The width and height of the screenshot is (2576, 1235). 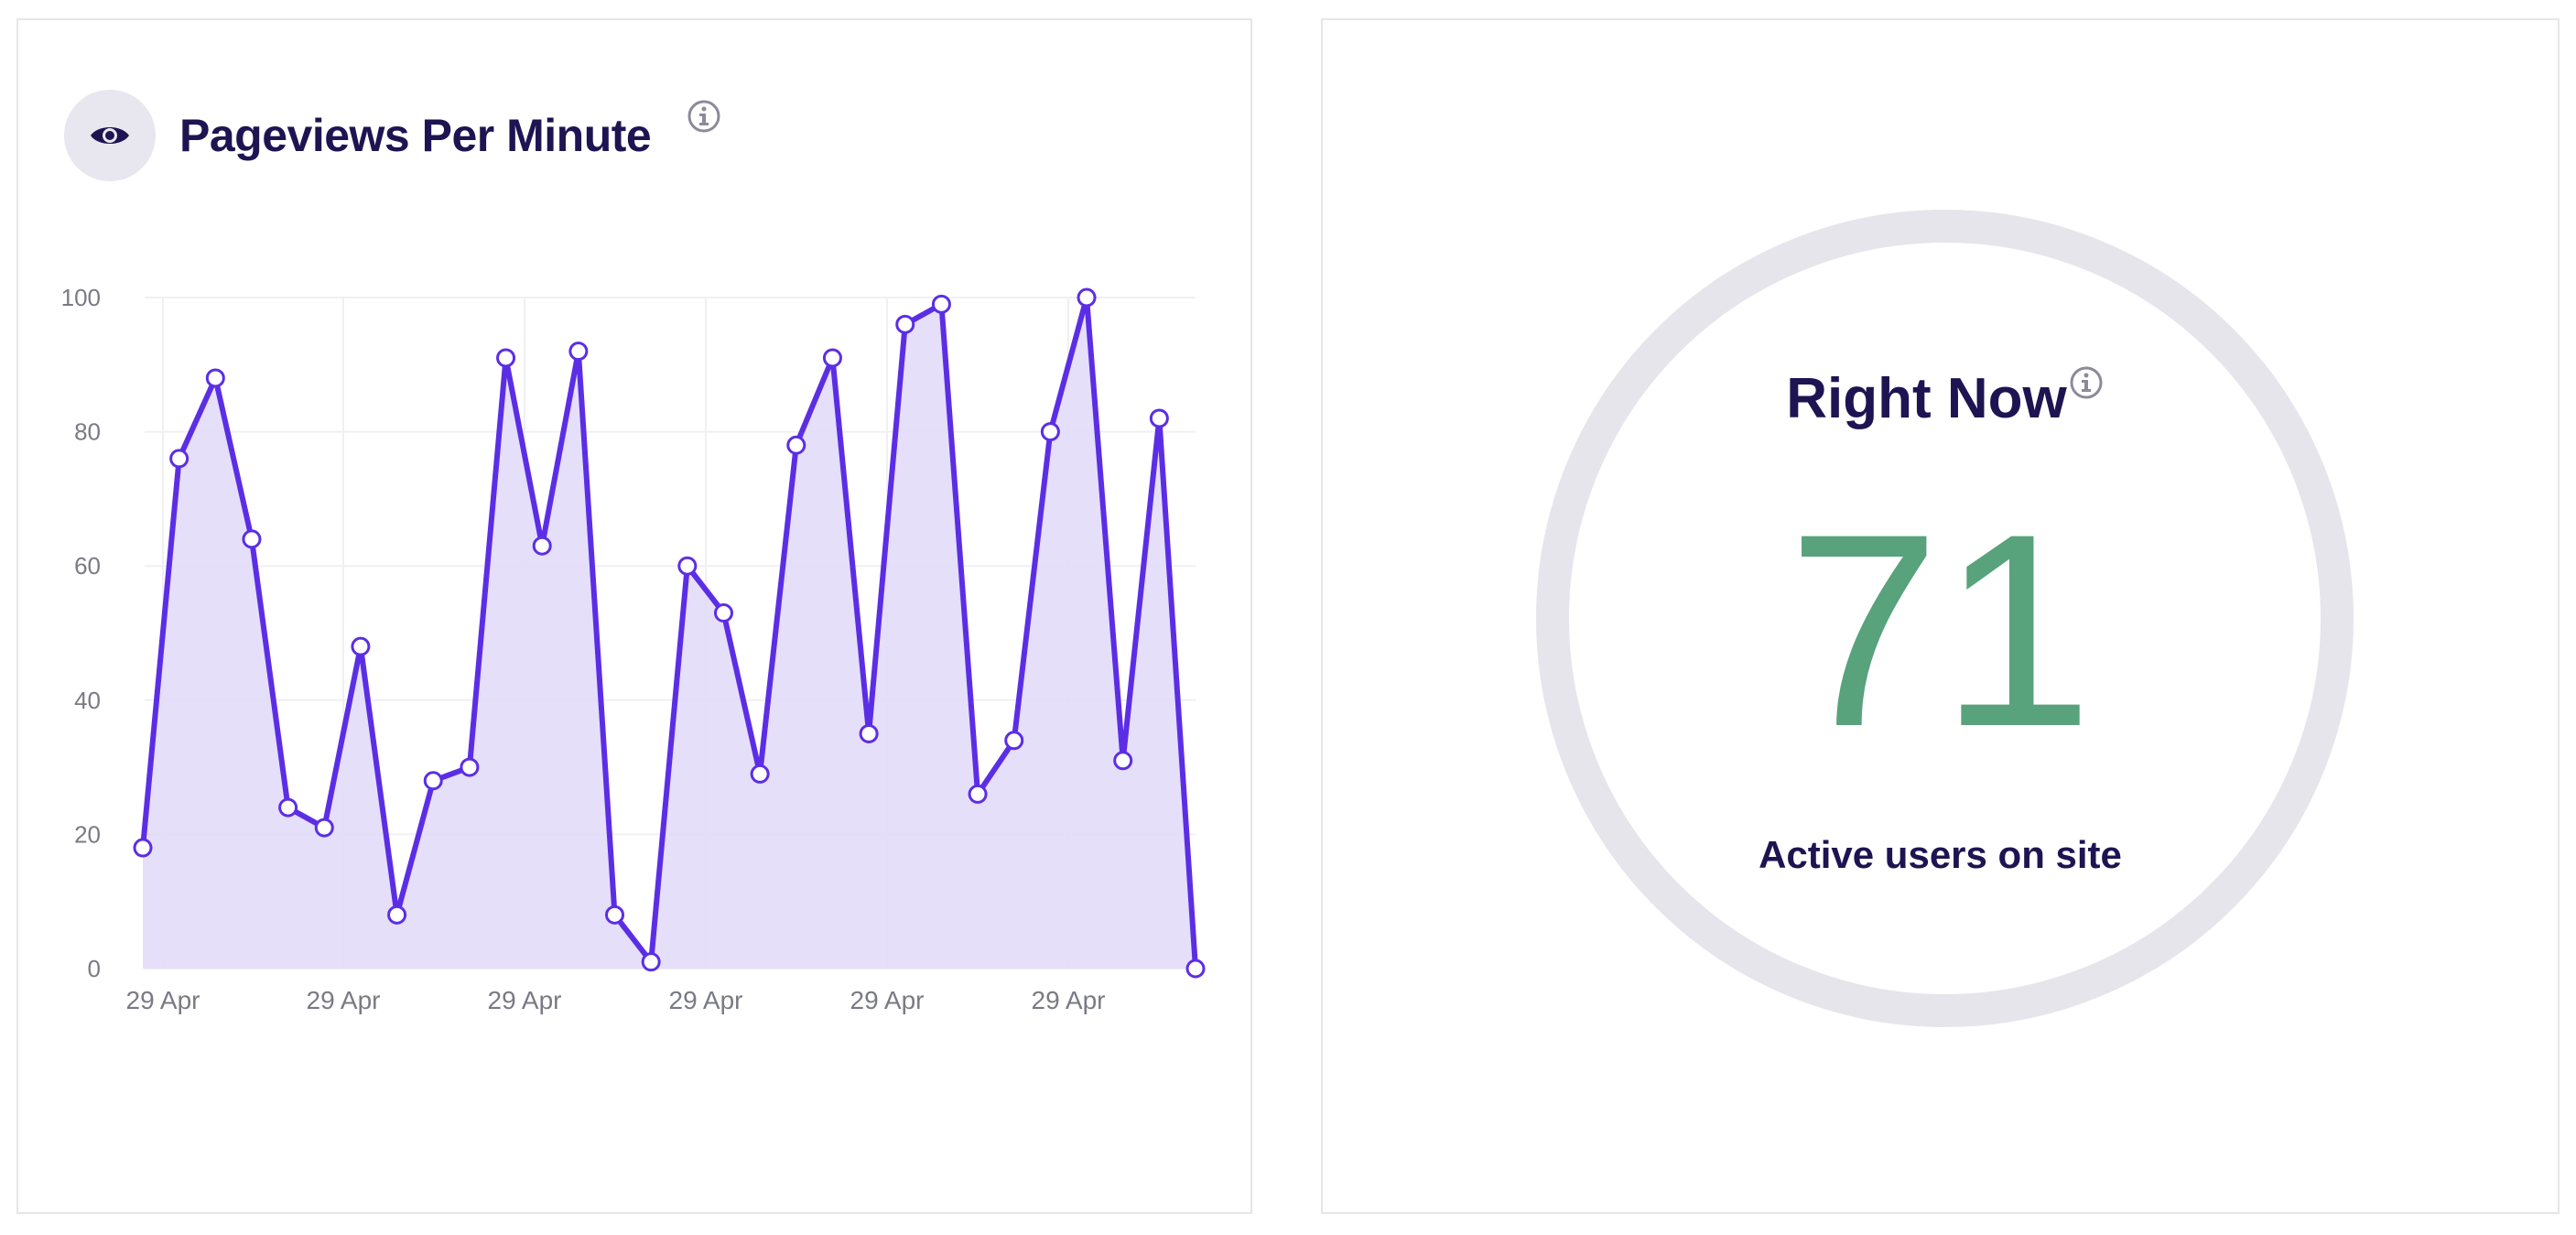 What do you see at coordinates (88, 700) in the screenshot?
I see `y-tick-label: 40` at bounding box center [88, 700].